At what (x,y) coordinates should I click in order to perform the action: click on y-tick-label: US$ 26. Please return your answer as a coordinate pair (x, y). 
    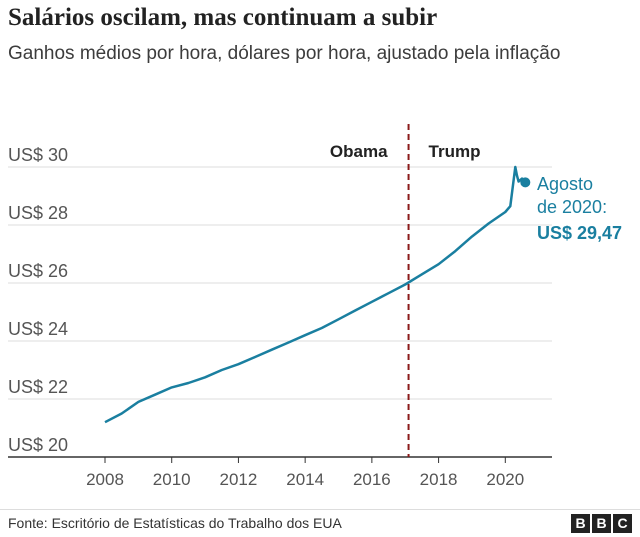
    Looking at the image, I should click on (38, 271).